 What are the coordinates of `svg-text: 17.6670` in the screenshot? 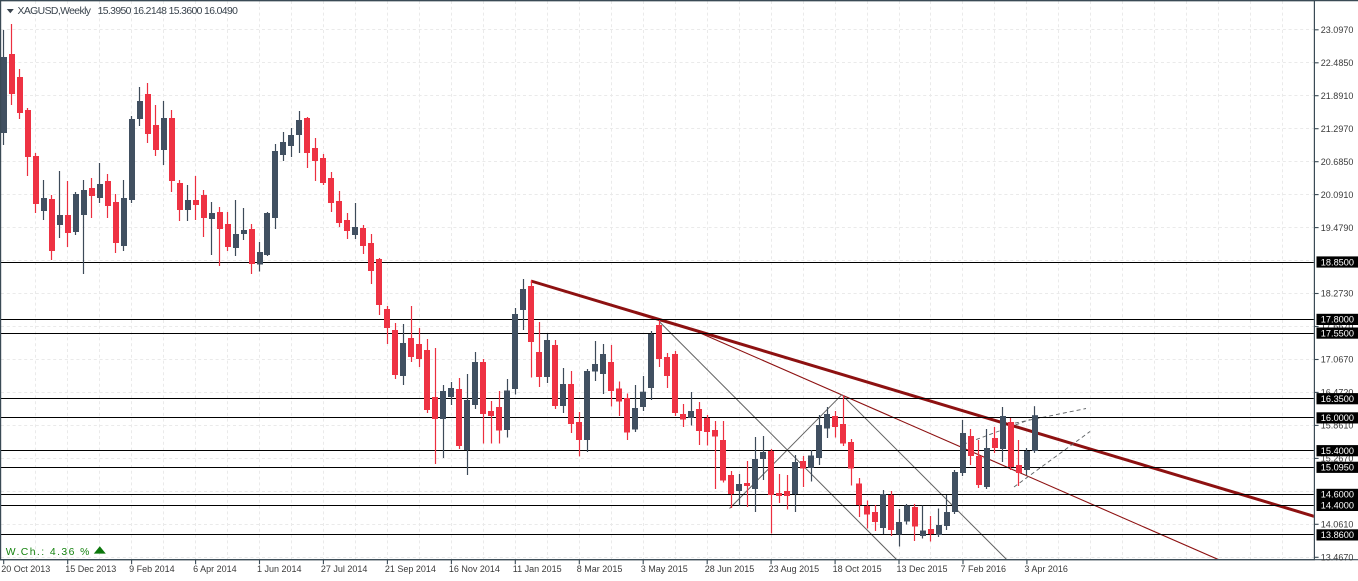 It's located at (1337, 327).